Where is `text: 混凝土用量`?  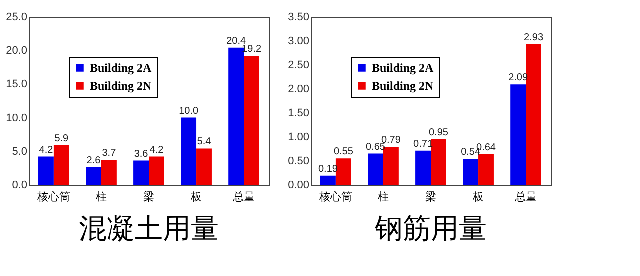
text: 混凝土用量 is located at coordinates (149, 228).